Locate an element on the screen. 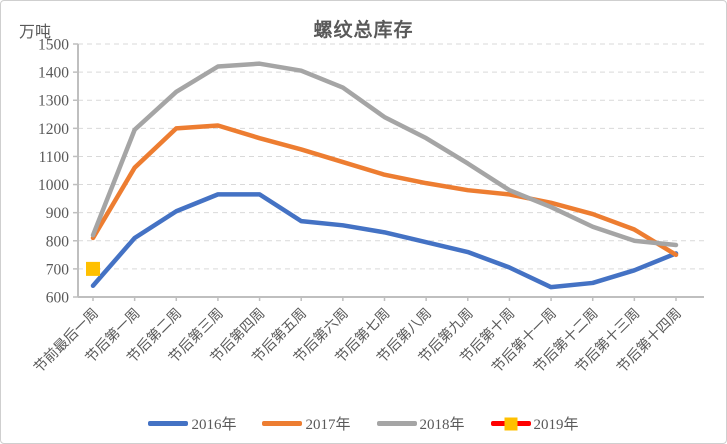  legend-item-2017年: 2017年 is located at coordinates (306, 423).